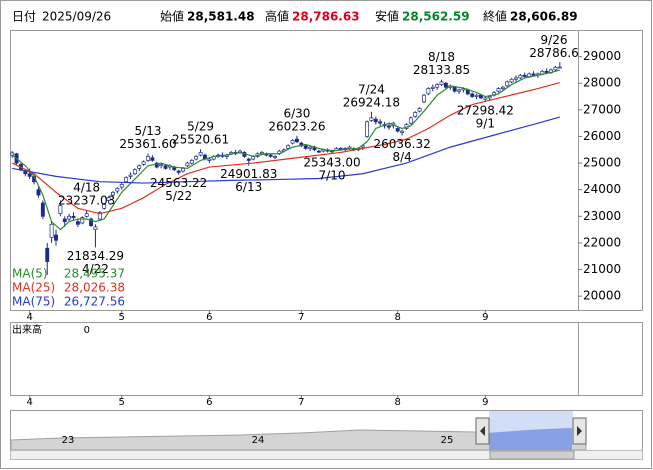  Describe the element at coordinates (602, 83) in the screenshot. I see `y-tick-label: 28000` at that location.